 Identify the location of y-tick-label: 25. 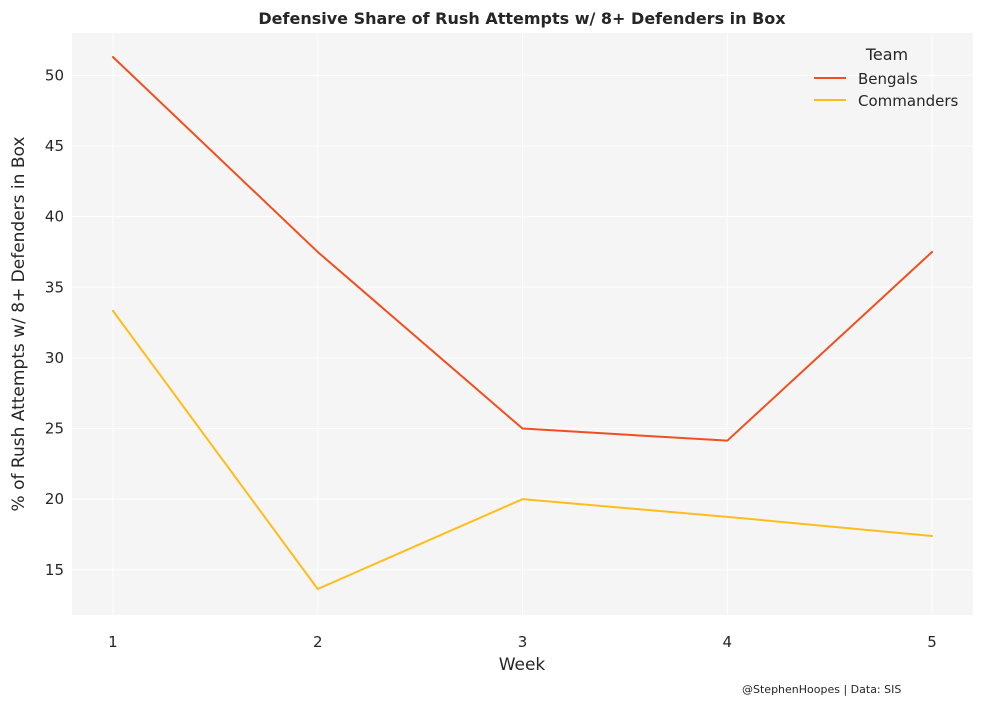
(54, 429).